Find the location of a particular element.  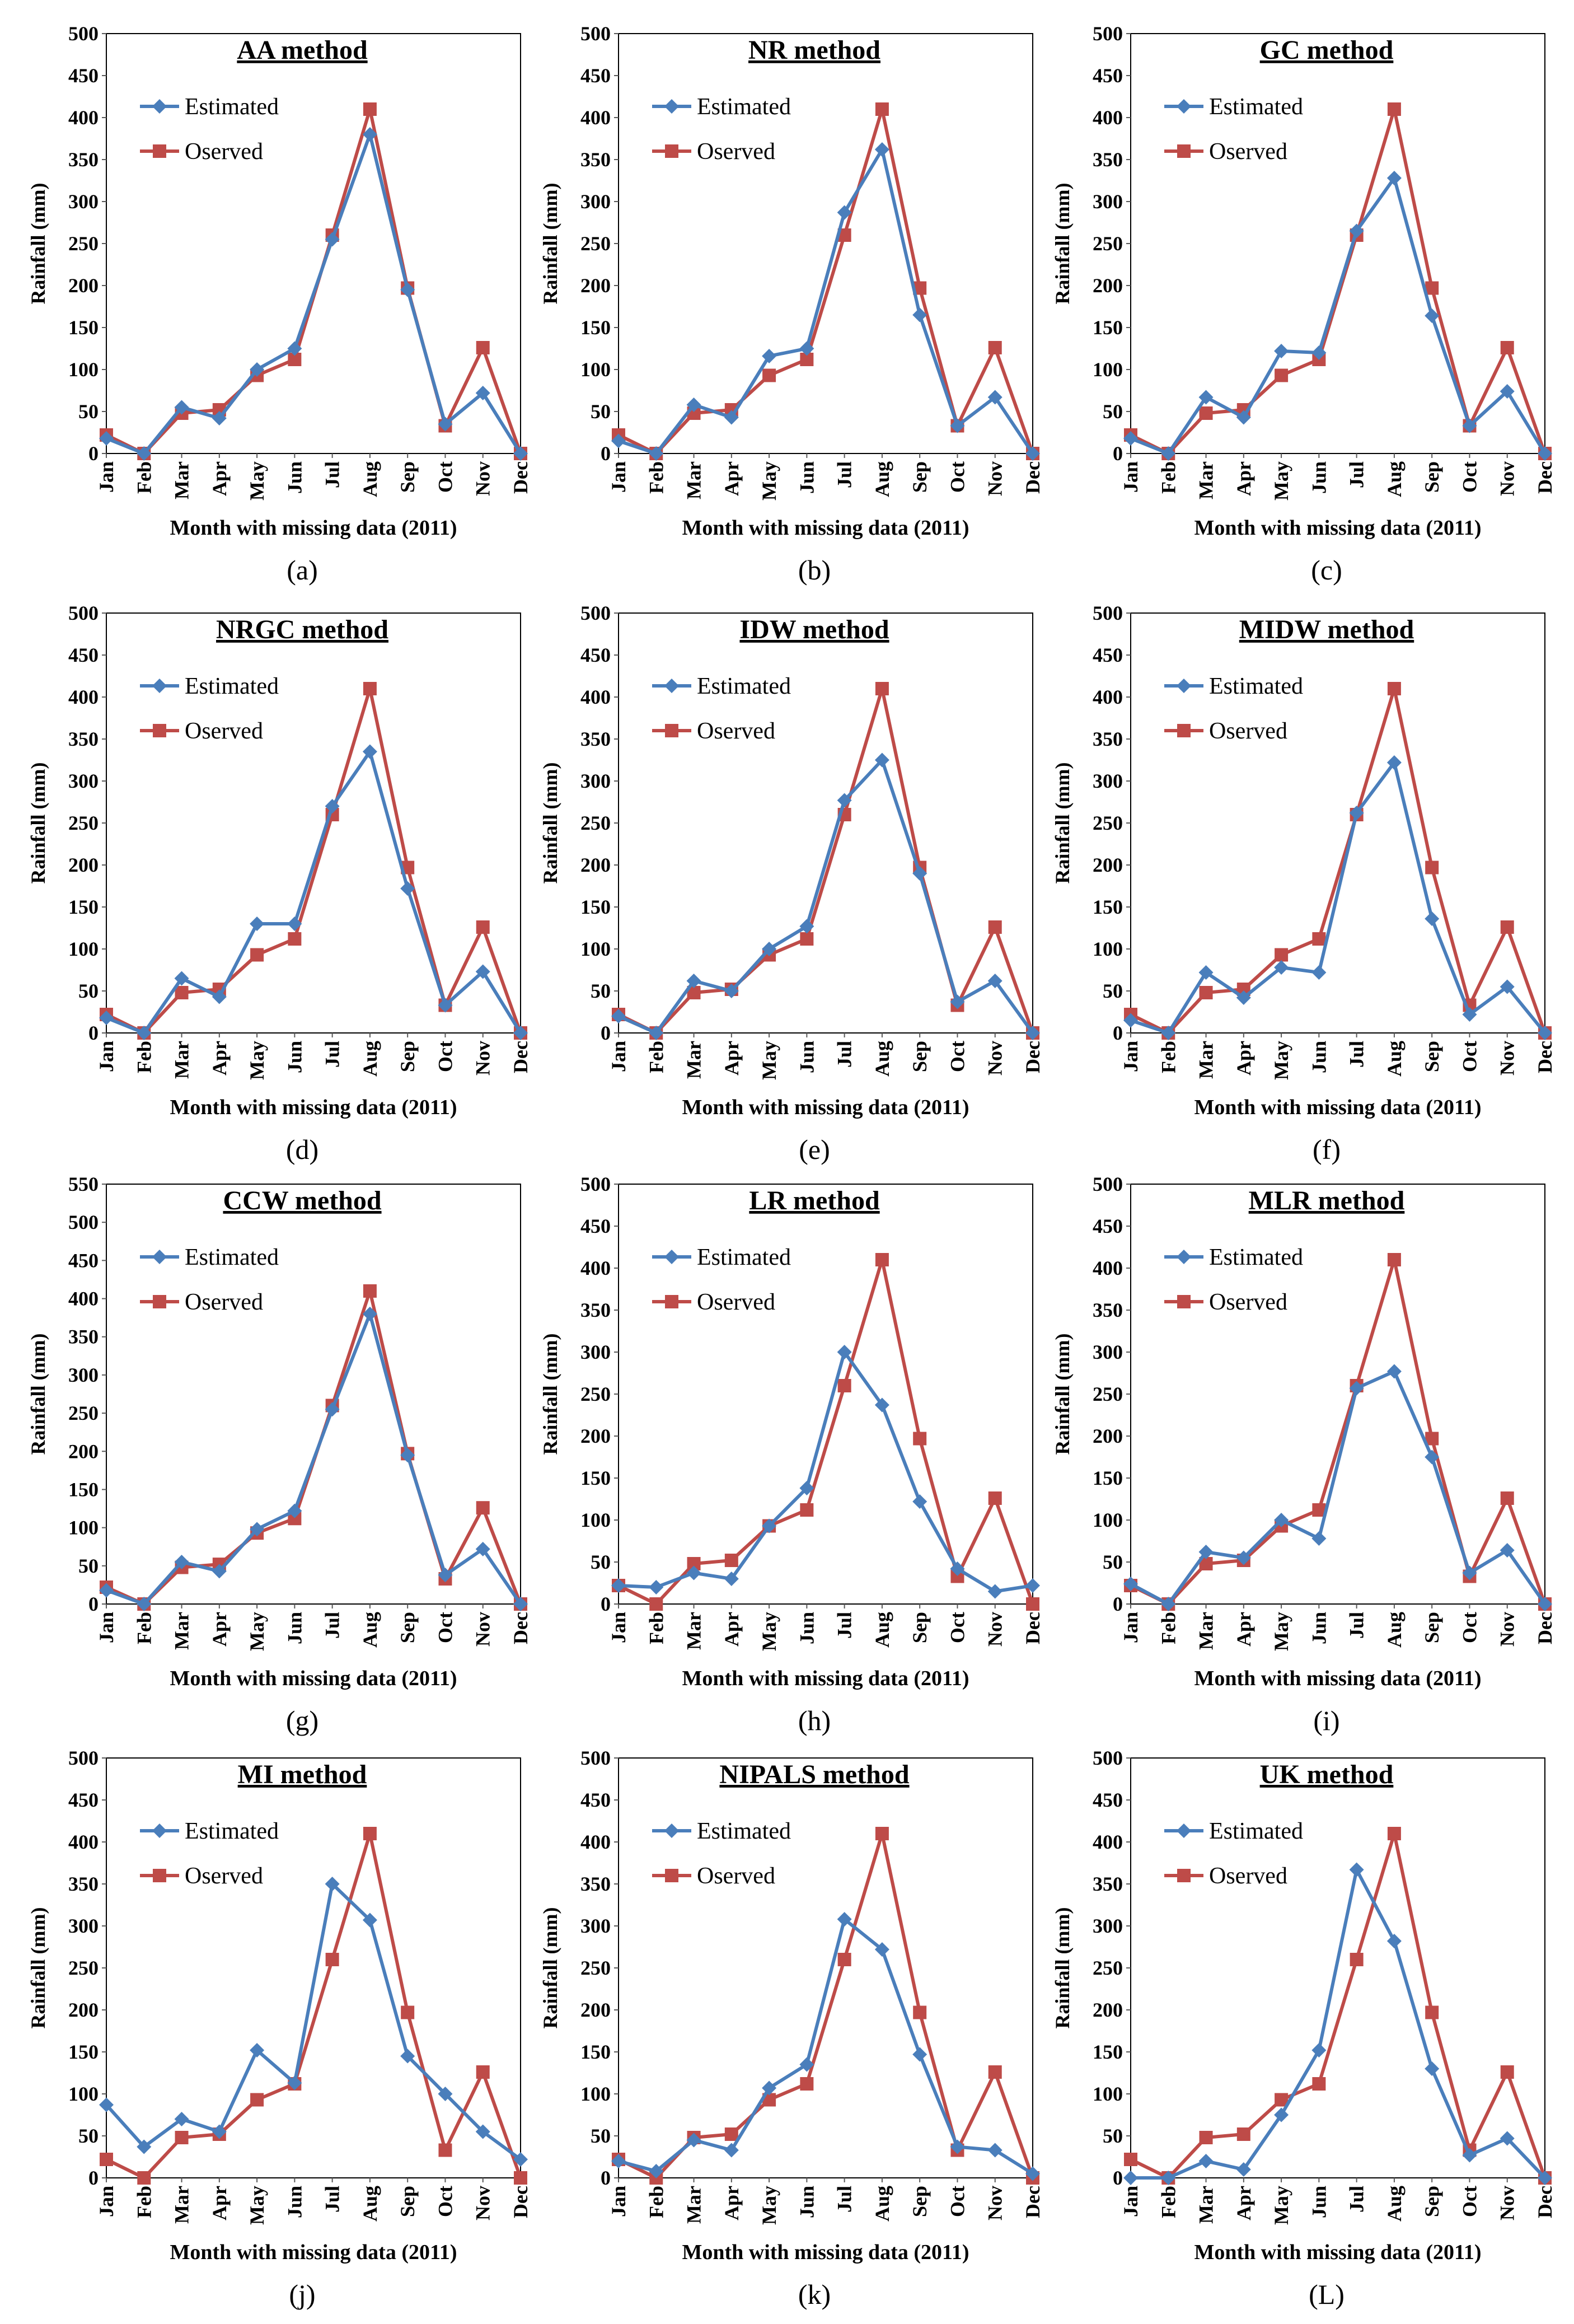

x-tick-label: Sep is located at coordinates (407, 1056).